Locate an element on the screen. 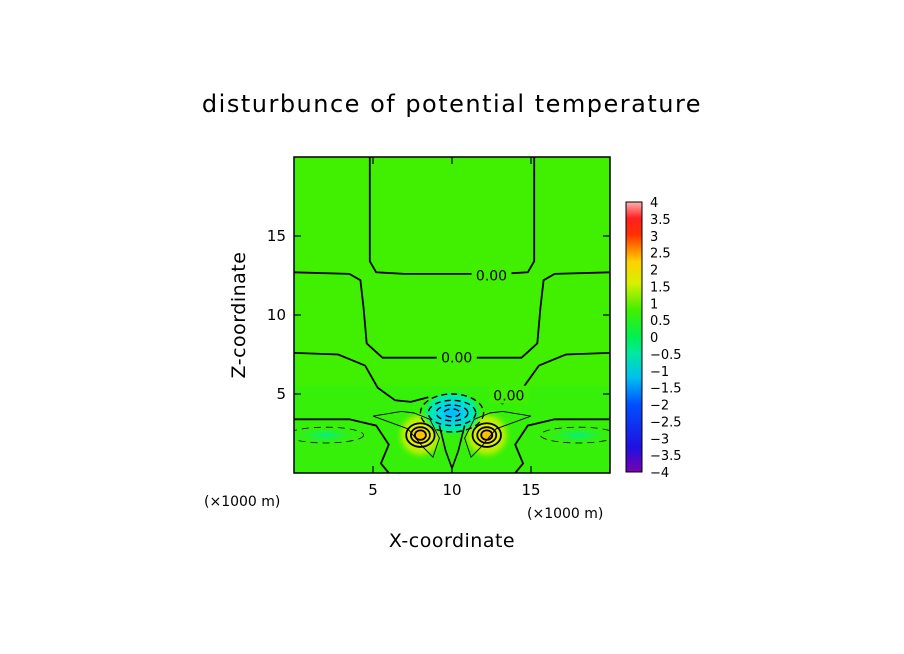 This screenshot has width=904, height=654. colorbar-label-10: −1 is located at coordinates (659, 372).